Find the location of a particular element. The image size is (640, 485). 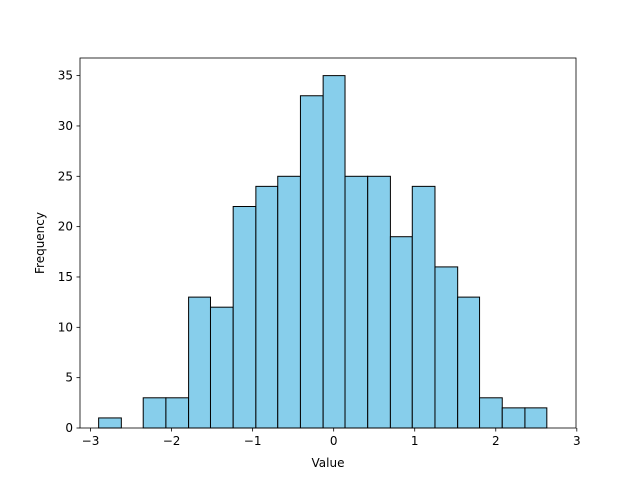

x-ticks-group: −3 −2 −1 0 1 2 3 is located at coordinates (331, 438).